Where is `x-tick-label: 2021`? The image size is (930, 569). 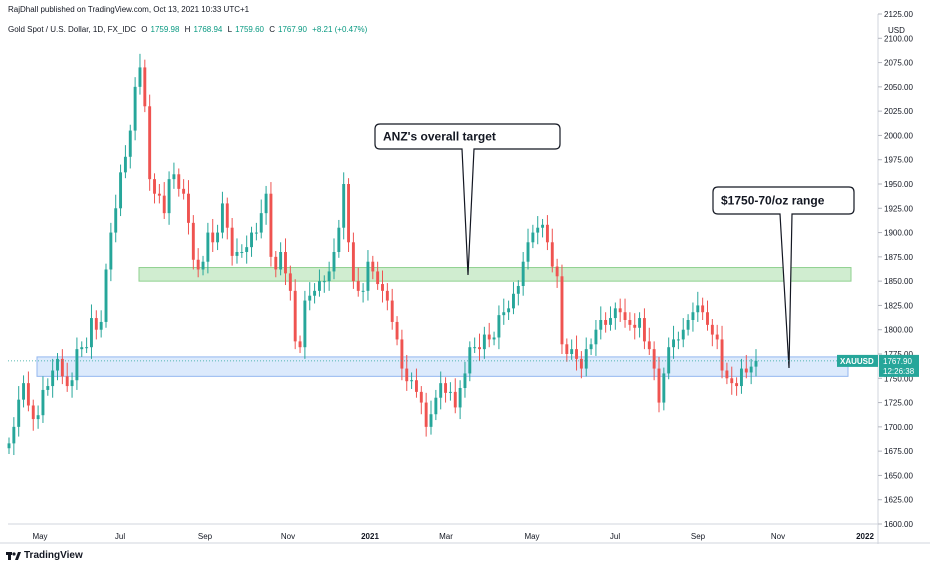
x-tick-label: 2021 is located at coordinates (370, 536).